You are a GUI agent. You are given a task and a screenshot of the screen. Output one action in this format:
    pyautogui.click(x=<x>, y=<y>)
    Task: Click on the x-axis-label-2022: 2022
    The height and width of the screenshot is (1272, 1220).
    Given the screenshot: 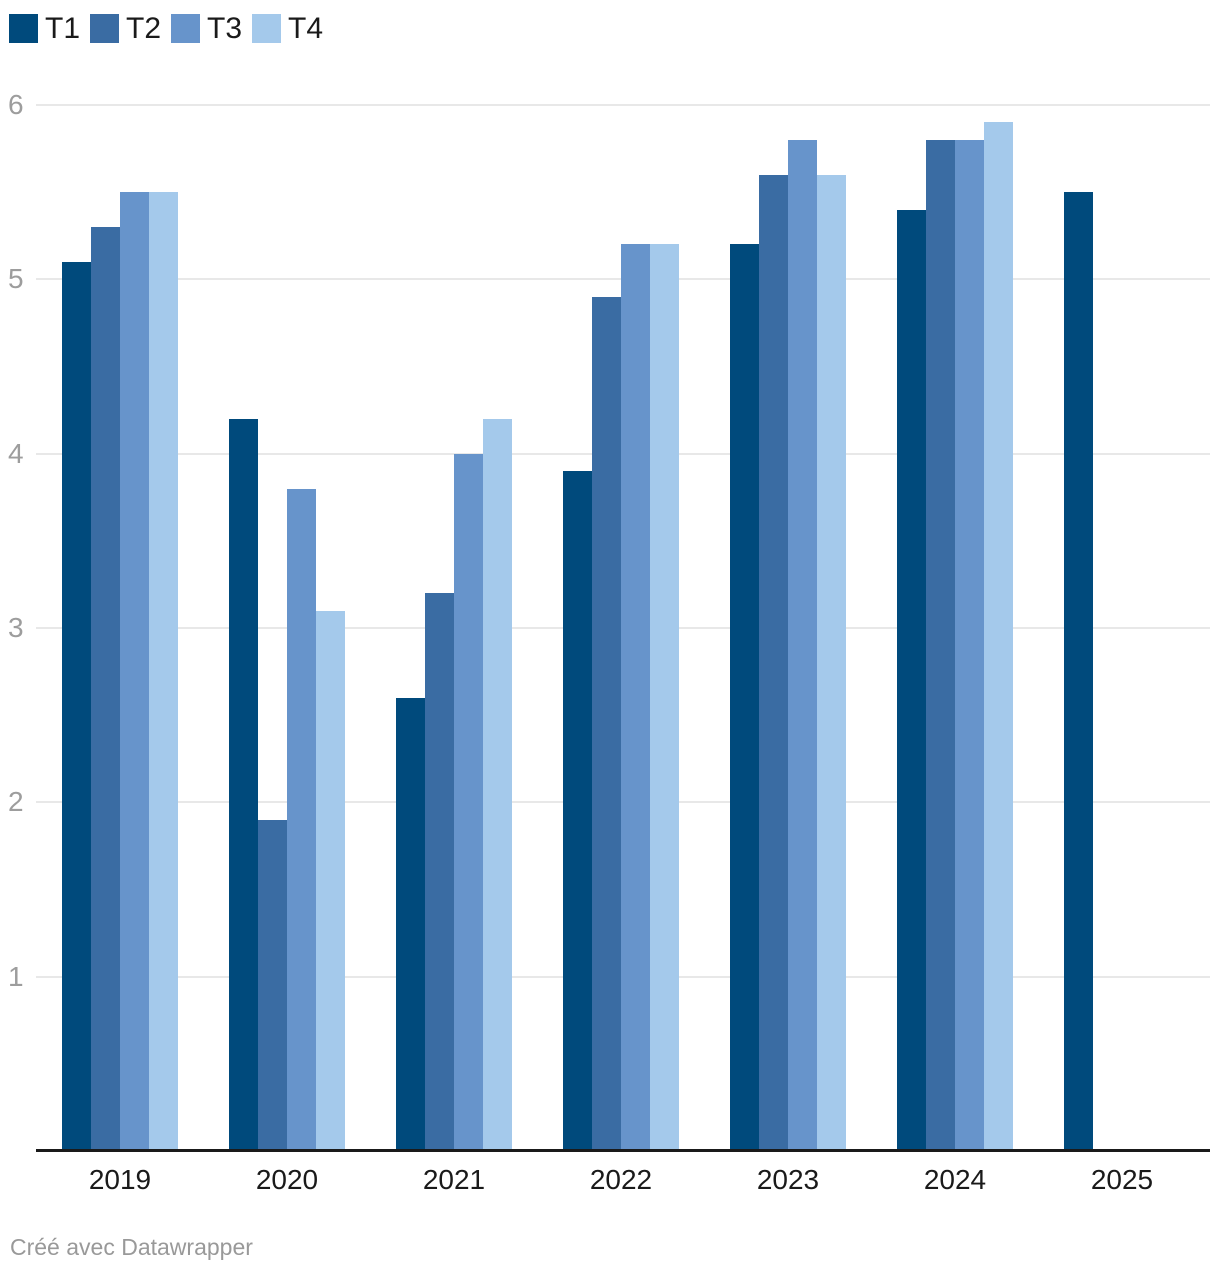 What is the action you would take?
    pyautogui.click(x=621, y=1179)
    